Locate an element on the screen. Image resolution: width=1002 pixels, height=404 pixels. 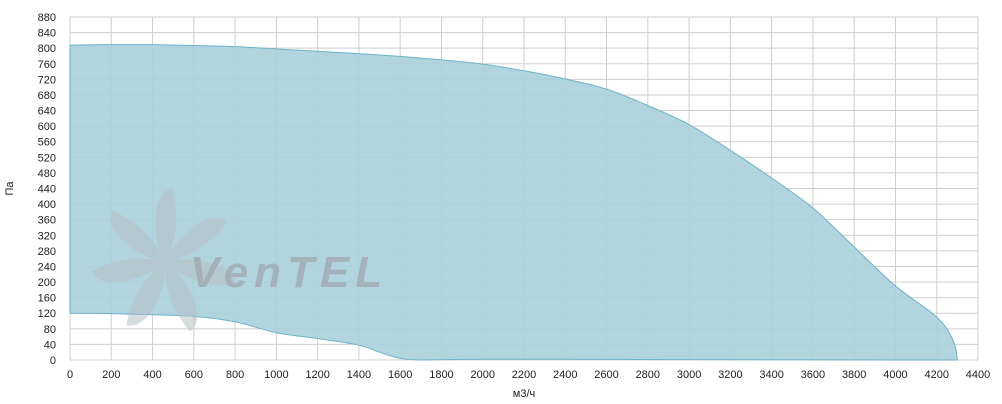
y-tick-label: 80 is located at coordinates (50, 330).